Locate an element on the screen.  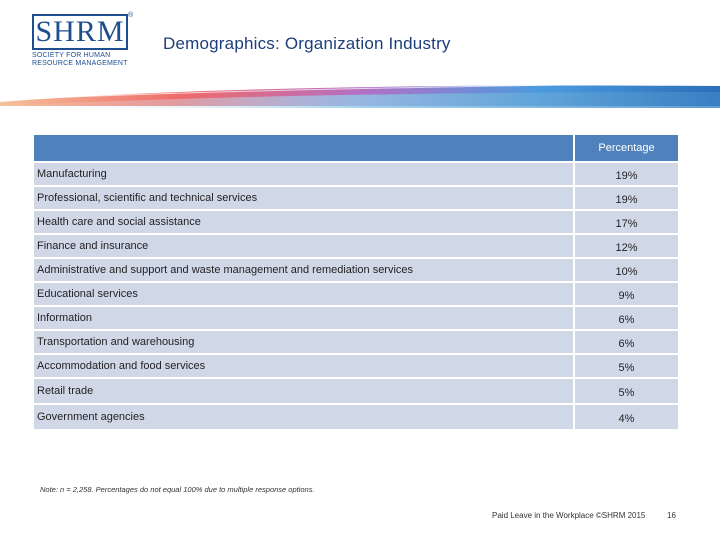
row-value: 12% is located at coordinates (625, 246).